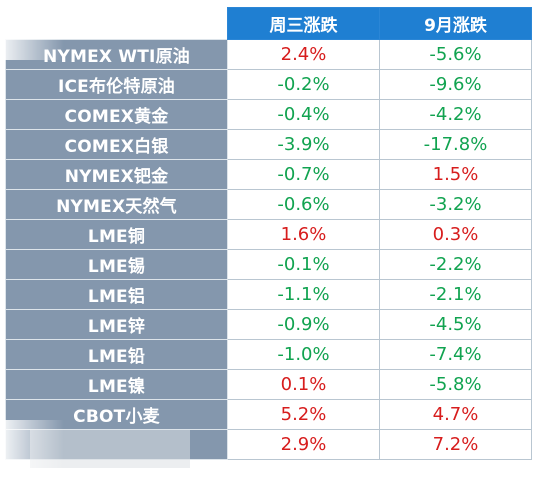 This screenshot has height=478, width=539. What do you see at coordinates (116, 204) in the screenshot?
I see `commodity-name-cell: NYMEX天然气` at bounding box center [116, 204].